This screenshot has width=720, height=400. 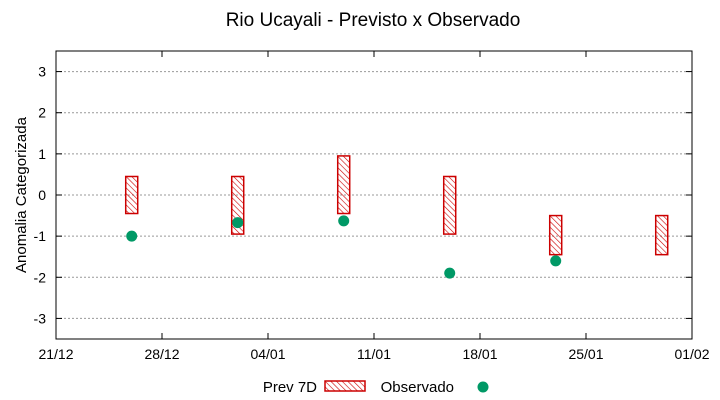 What do you see at coordinates (40, 277) in the screenshot?
I see `y-tick-label: -2` at bounding box center [40, 277].